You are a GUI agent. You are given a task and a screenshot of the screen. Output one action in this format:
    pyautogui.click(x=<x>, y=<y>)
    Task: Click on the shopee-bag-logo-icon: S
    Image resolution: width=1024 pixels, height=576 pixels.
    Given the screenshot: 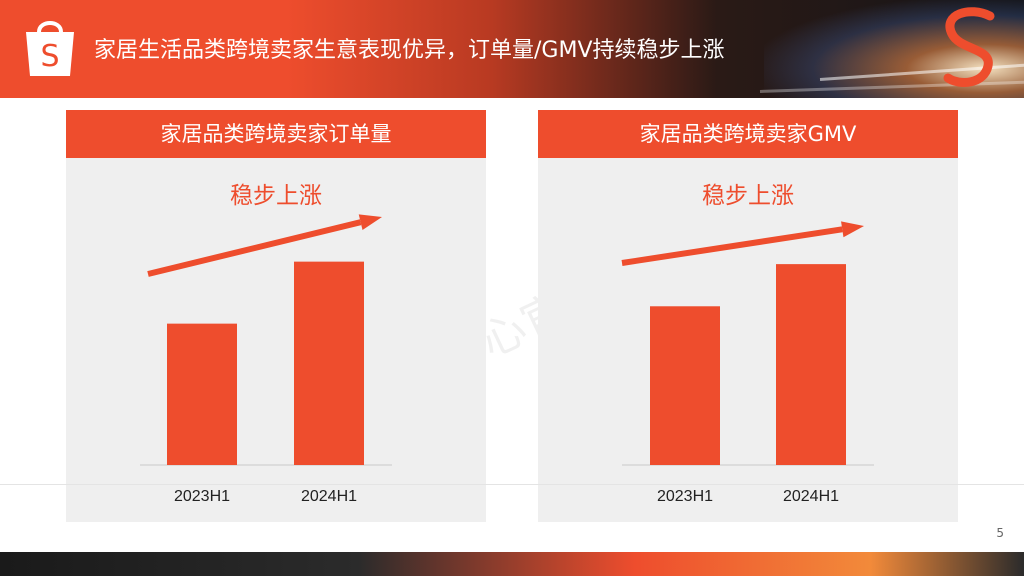 What is the action you would take?
    pyautogui.click(x=50, y=48)
    